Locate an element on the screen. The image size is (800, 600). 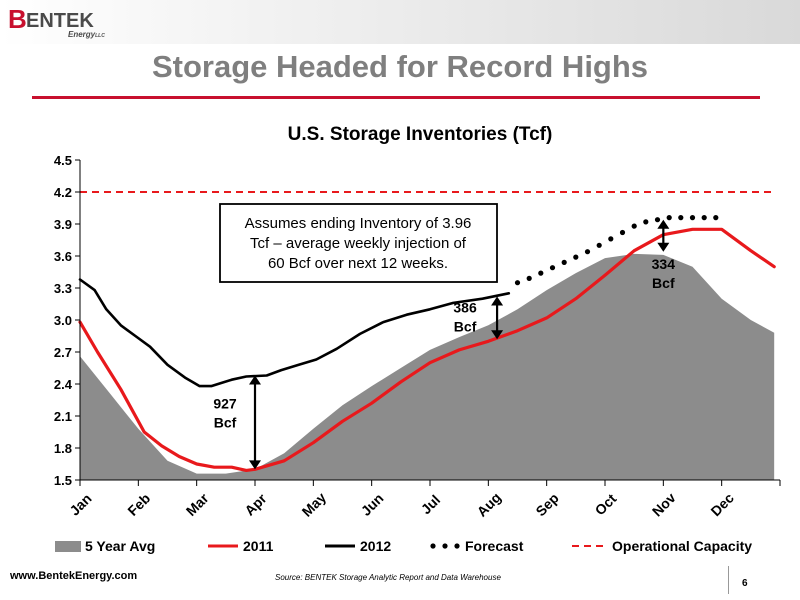
x-tick-label: Mar is located at coordinates (197, 504).